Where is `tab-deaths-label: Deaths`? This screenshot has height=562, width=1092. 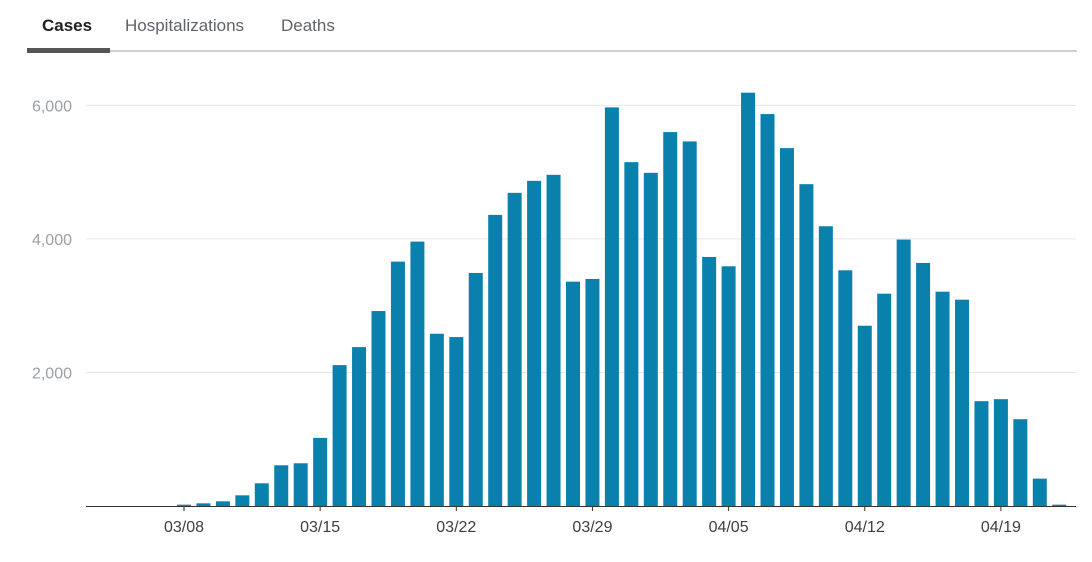 tab-deaths-label: Deaths is located at coordinates (308, 25).